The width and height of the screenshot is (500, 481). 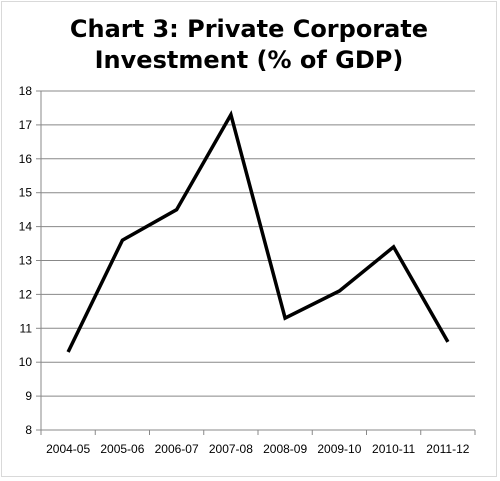 What do you see at coordinates (26, 362) in the screenshot?
I see `y-tick-label: 10` at bounding box center [26, 362].